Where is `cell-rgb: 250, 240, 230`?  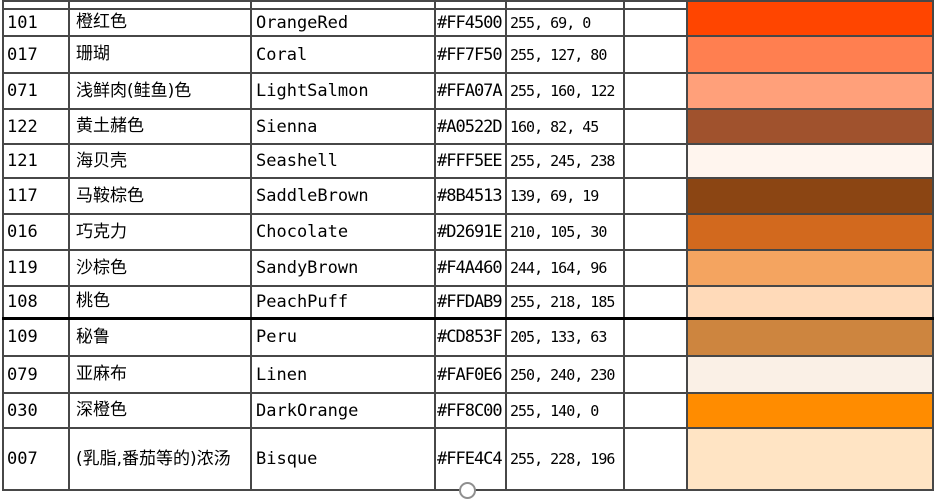
cell-rgb: 250, 240, 230 is located at coordinates (565, 374).